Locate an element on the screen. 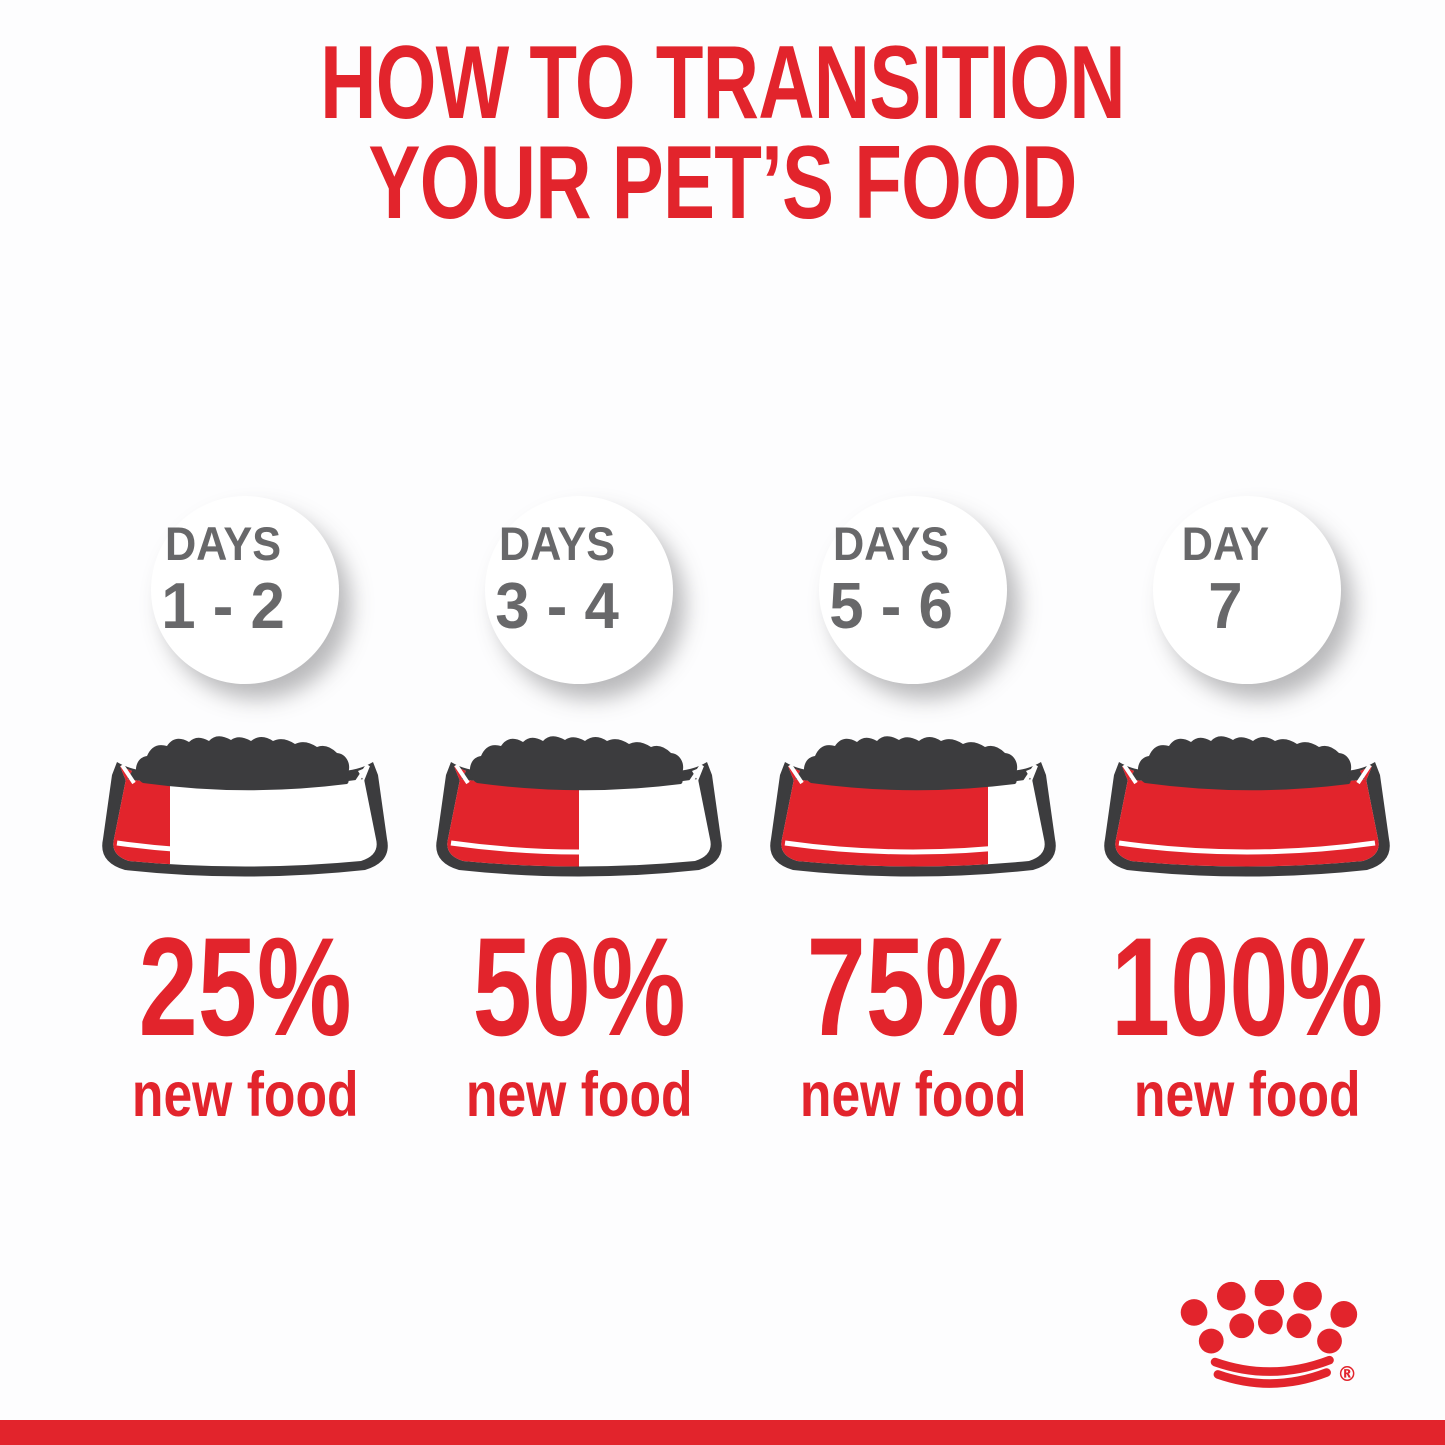 Image resolution: width=1445 pixels, height=1445 pixels. day-text: DAYS 3 - 4 is located at coordinates (557, 579).